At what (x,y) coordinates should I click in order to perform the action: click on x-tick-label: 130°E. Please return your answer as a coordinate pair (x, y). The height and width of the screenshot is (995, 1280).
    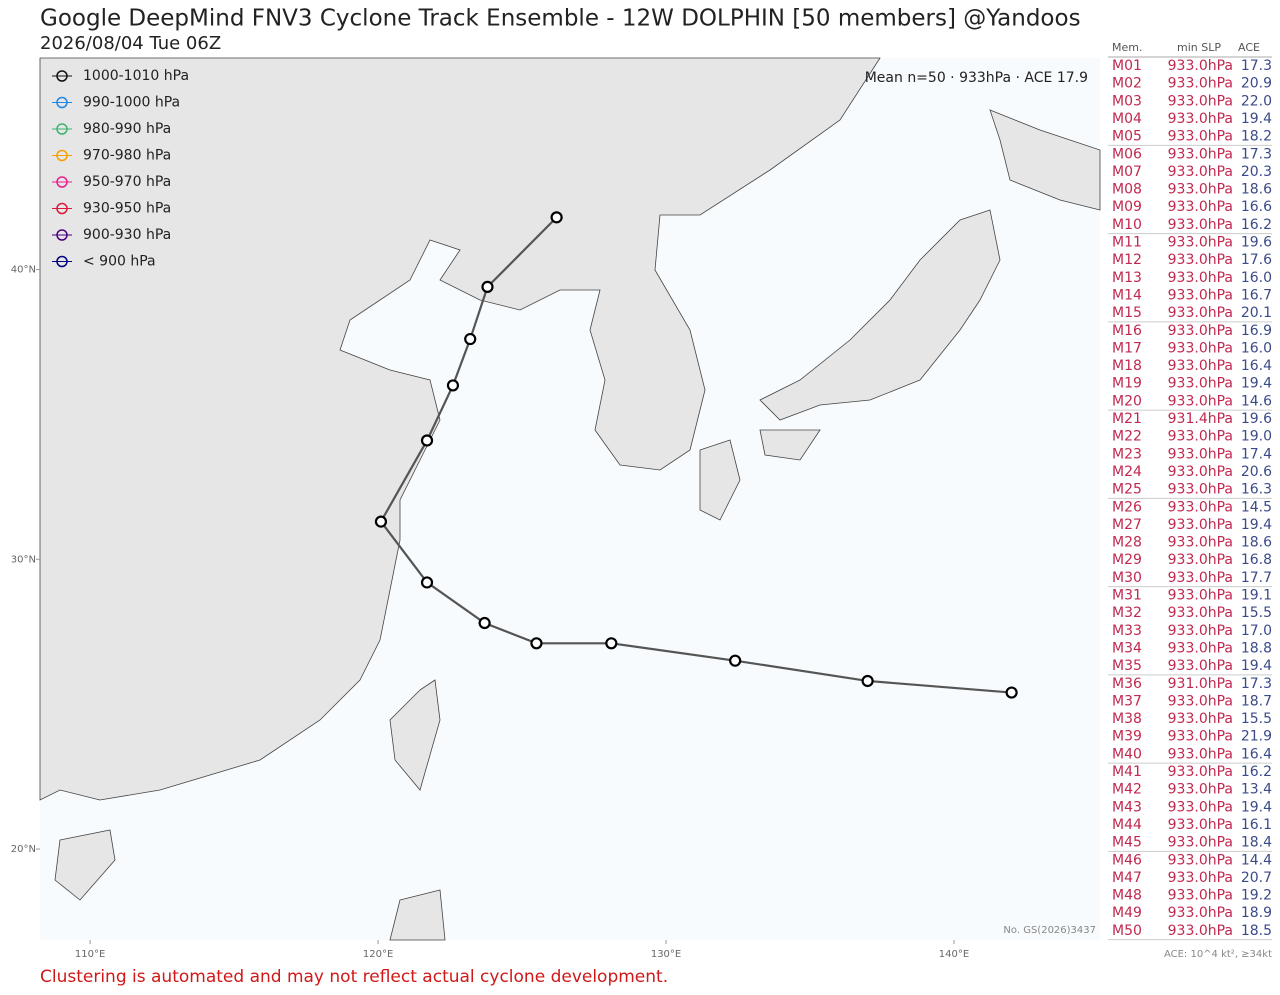
    Looking at the image, I should click on (666, 954).